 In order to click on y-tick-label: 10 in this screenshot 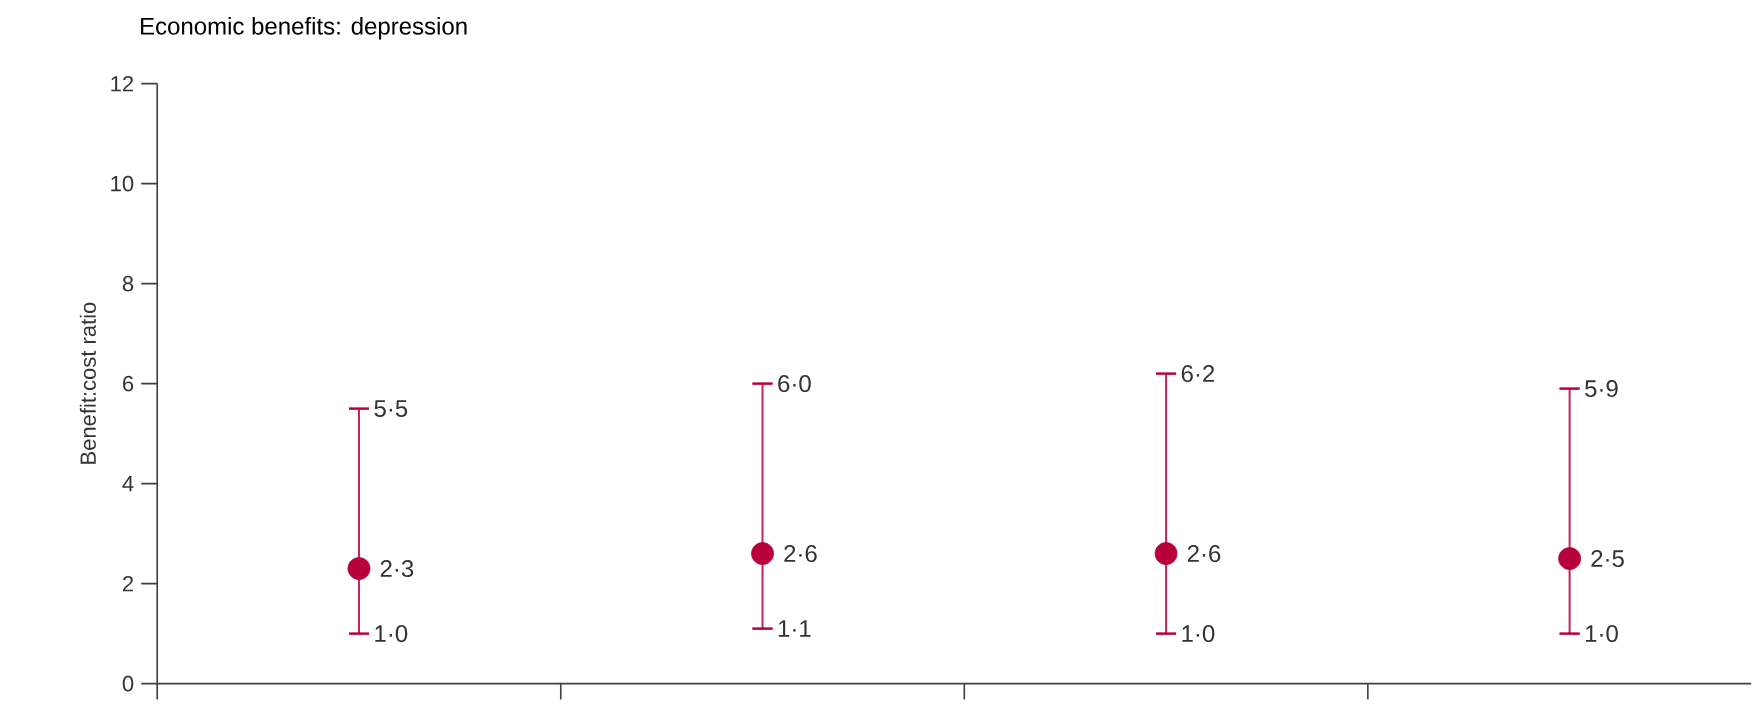, I will do `click(122, 183)`.